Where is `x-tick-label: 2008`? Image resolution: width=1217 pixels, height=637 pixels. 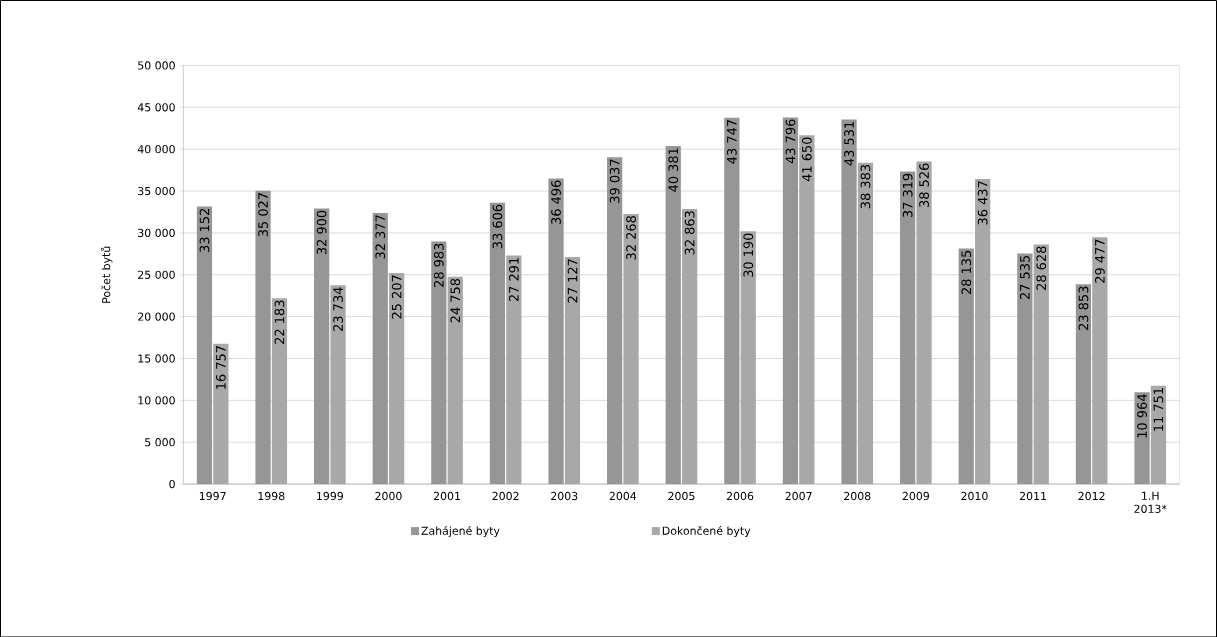
x-tick-label: 2008 is located at coordinates (857, 495).